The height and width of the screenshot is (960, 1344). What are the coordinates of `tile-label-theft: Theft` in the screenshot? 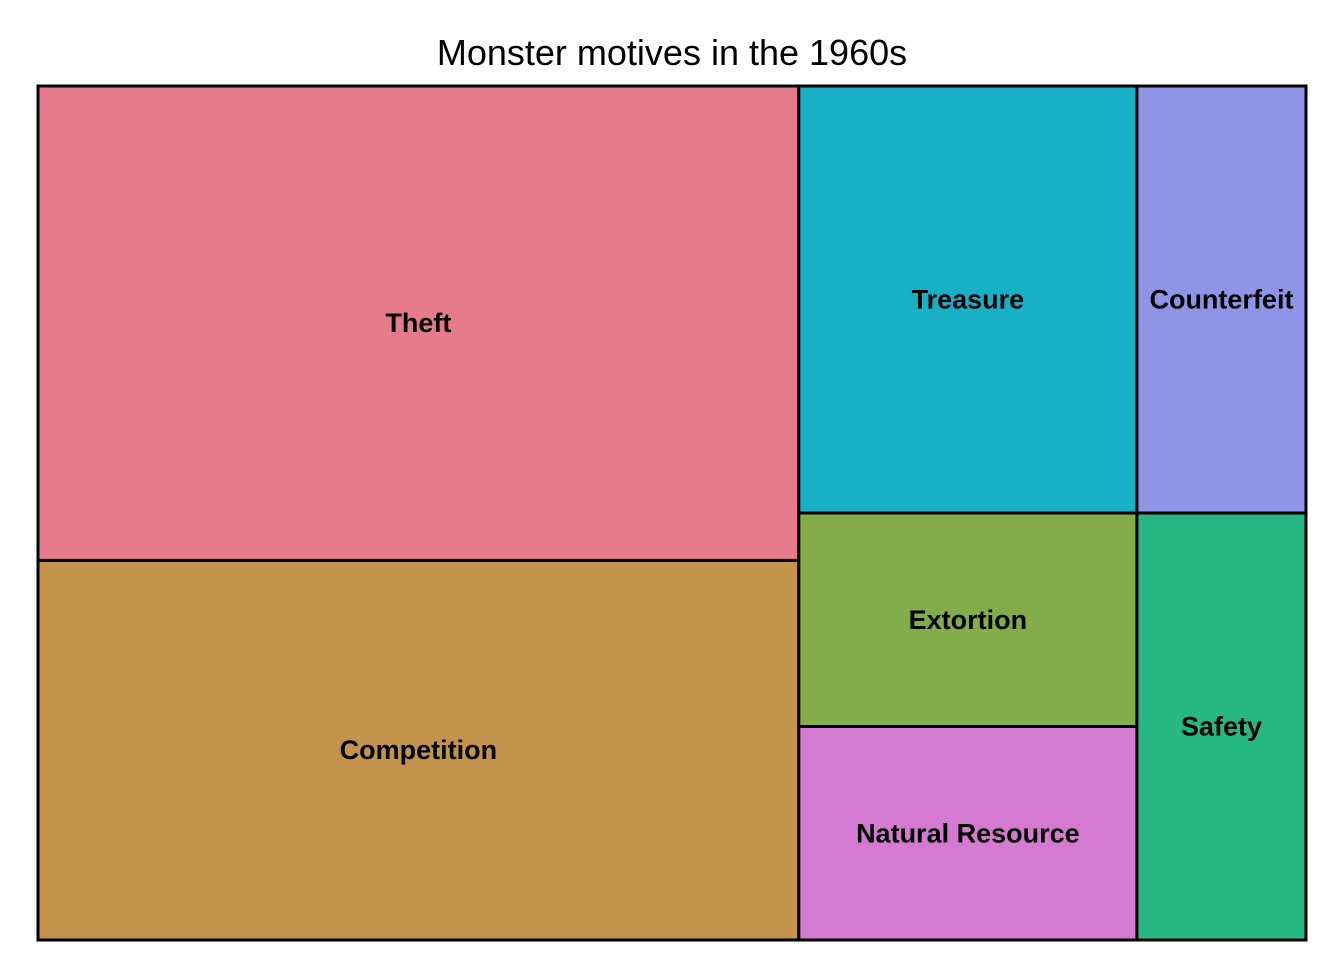 It's located at (418, 323).